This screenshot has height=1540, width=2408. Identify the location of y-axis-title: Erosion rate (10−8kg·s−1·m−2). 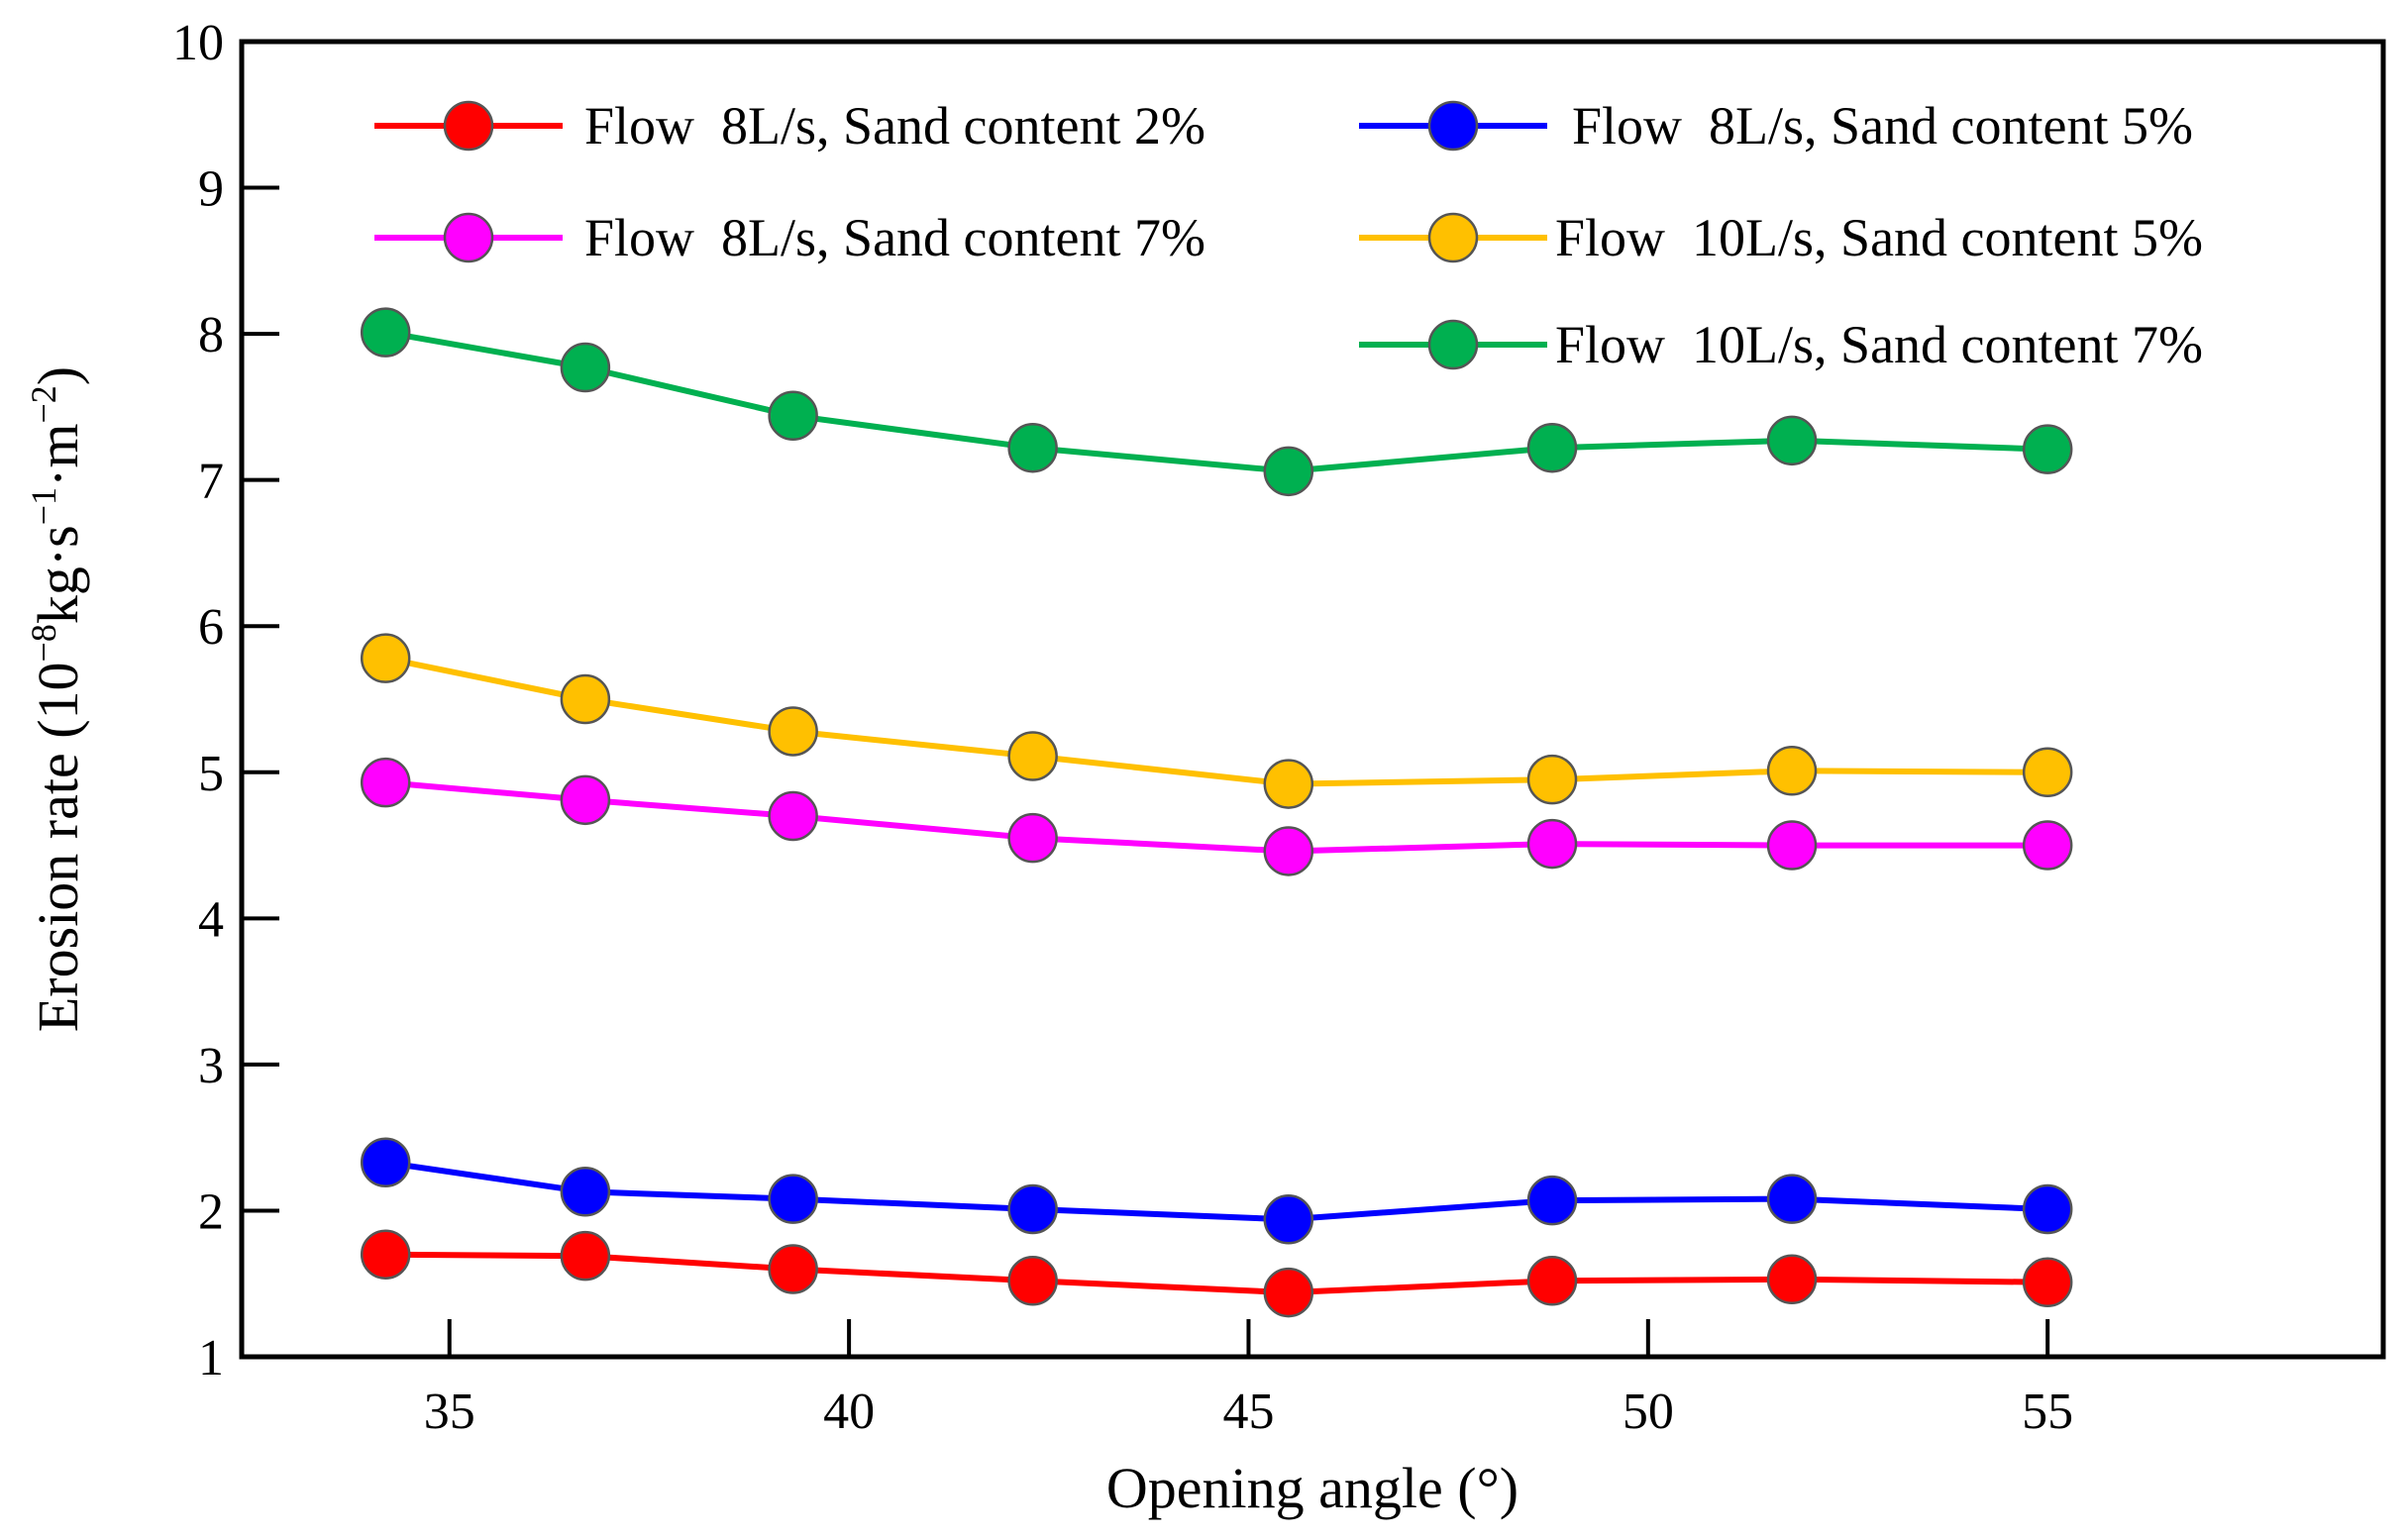
(57, 699).